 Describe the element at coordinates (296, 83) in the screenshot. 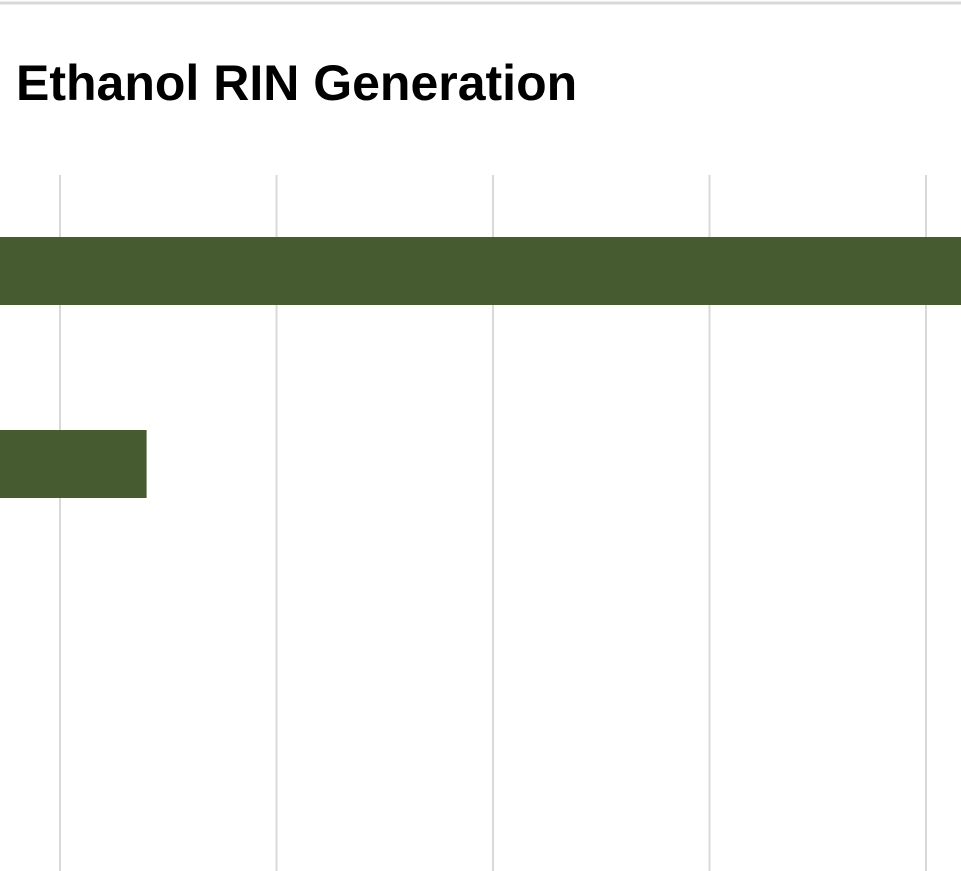

I see `chart-title: Ethanol RIN Generation` at that location.